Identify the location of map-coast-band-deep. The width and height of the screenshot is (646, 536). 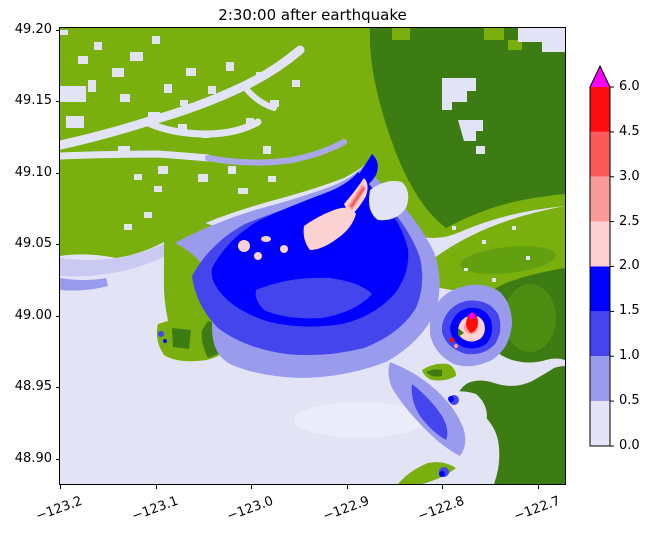
(84, 284).